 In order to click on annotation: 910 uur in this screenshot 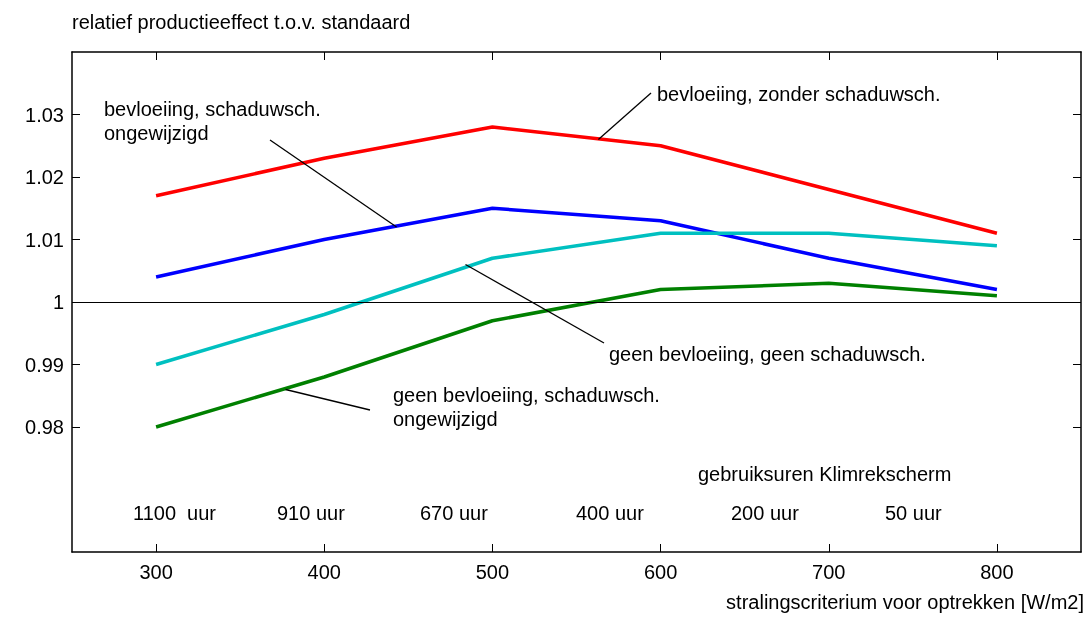, I will do `click(311, 513)`.